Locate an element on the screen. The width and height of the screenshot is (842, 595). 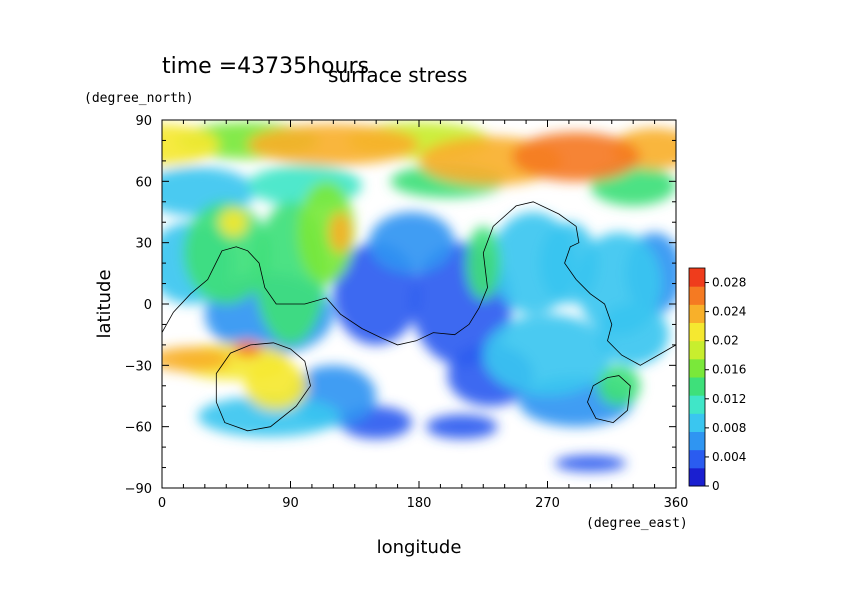
x-tick-label: 0 is located at coordinates (162, 503).